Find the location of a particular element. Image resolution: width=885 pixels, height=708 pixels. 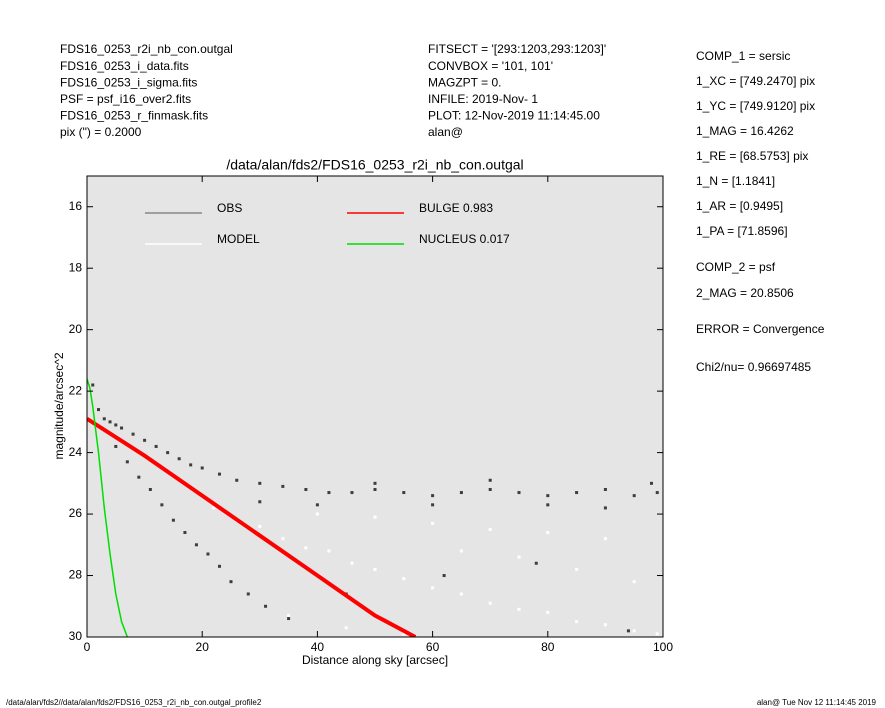

header-center-line: CONVBOX = '101, 101' is located at coordinates (490, 66).